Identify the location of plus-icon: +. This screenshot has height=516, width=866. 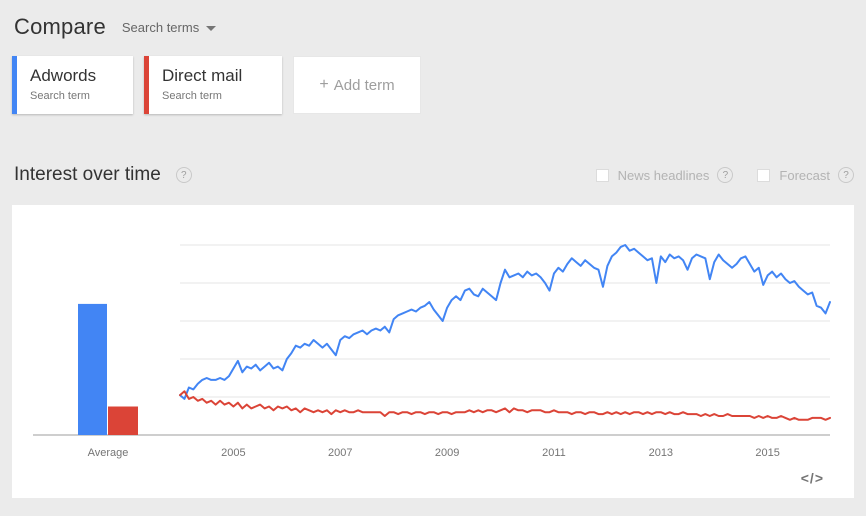
(324, 84).